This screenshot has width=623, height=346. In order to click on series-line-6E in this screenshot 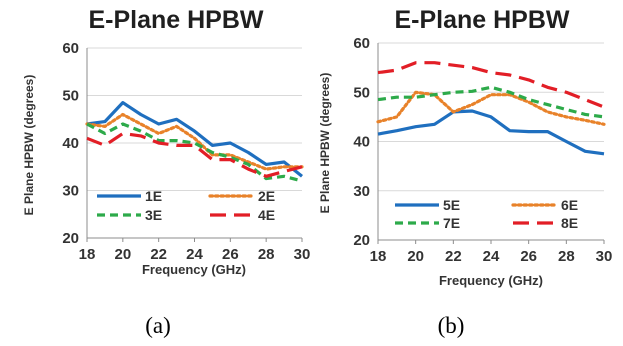, I will do `click(491, 108)`.